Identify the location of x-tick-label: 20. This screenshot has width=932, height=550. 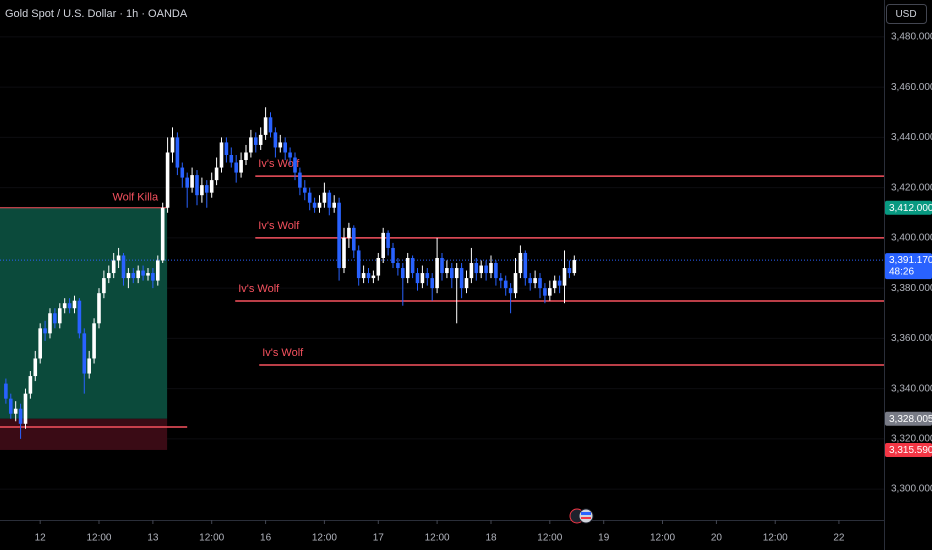
(717, 538).